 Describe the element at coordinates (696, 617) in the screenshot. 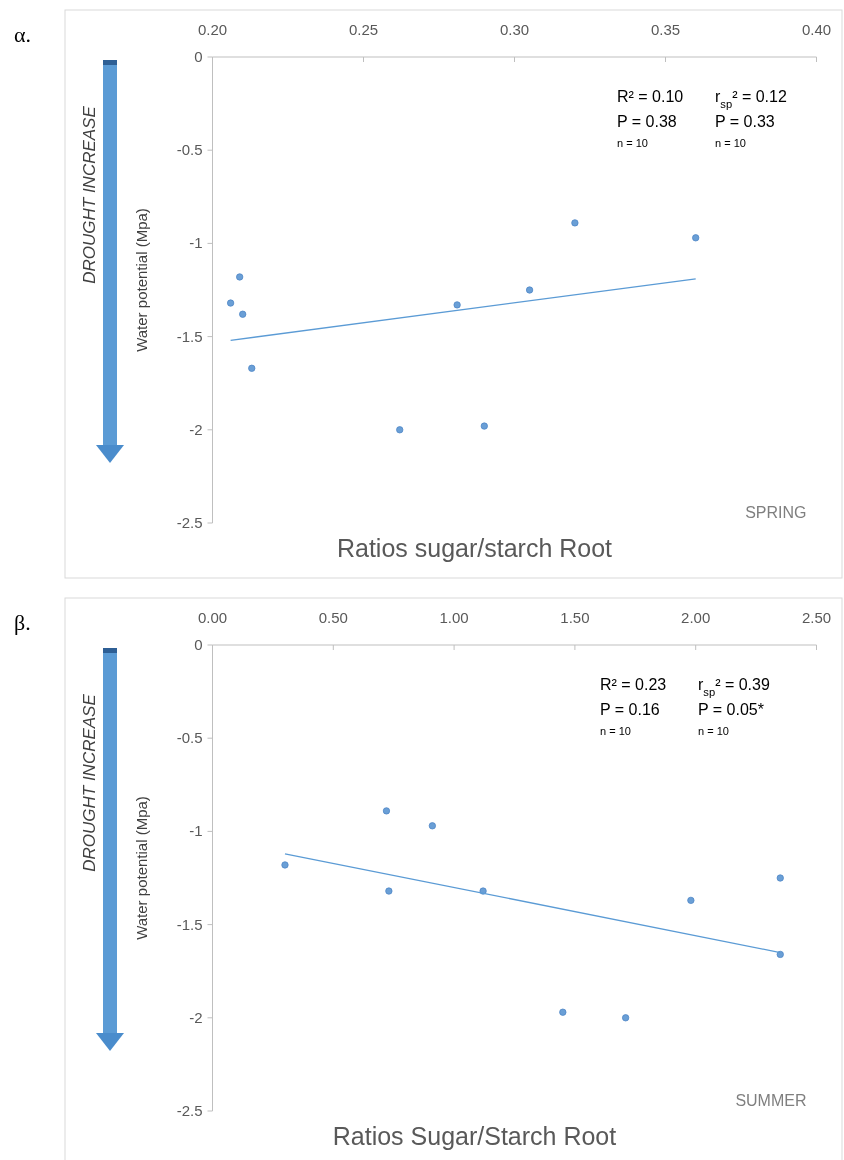

I see `x-tick-label: 2.00` at that location.